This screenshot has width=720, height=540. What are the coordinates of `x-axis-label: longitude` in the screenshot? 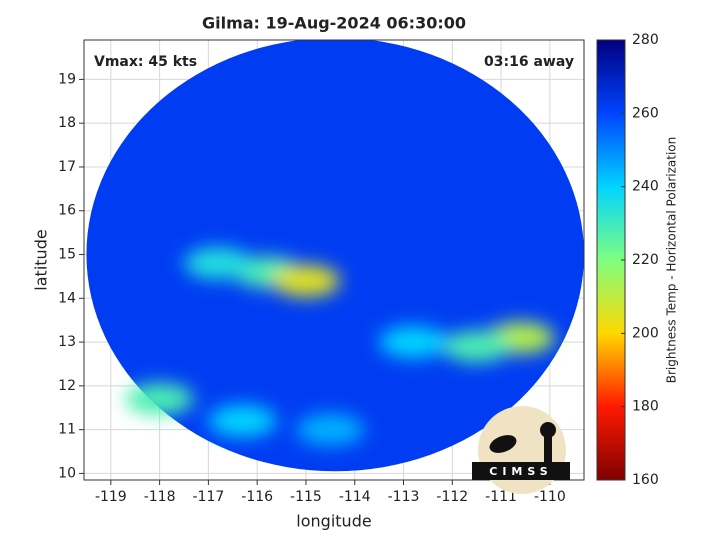 It's located at (333, 521).